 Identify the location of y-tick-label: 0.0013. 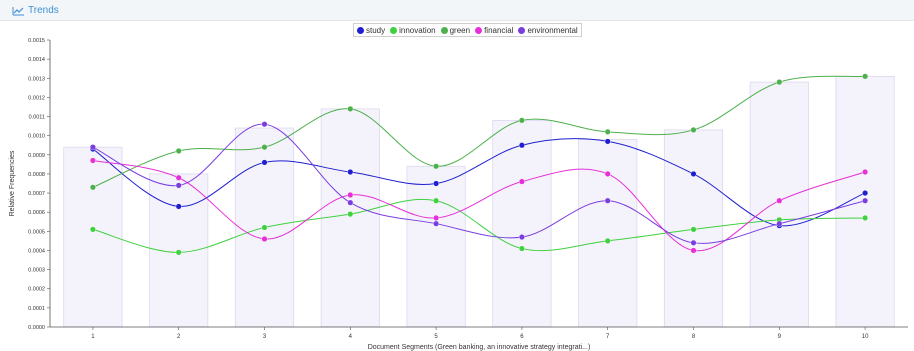
(36, 79).